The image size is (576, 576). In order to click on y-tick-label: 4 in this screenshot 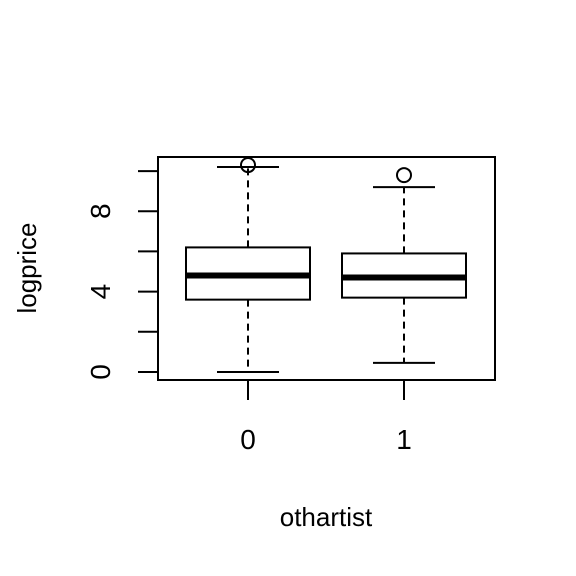, I will do `click(100, 292)`.